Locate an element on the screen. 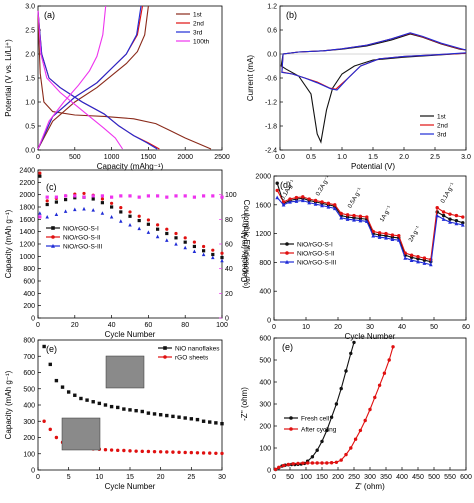  panel-letter: (c) is located at coordinates (51, 187).